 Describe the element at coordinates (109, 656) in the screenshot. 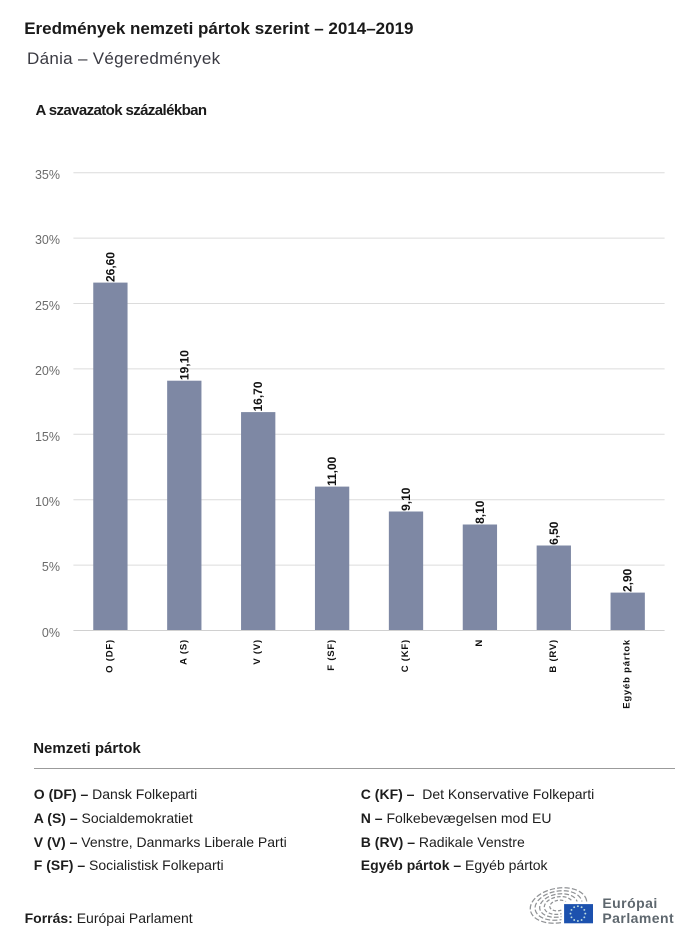

I see `svg-text: O (DF)` at that location.